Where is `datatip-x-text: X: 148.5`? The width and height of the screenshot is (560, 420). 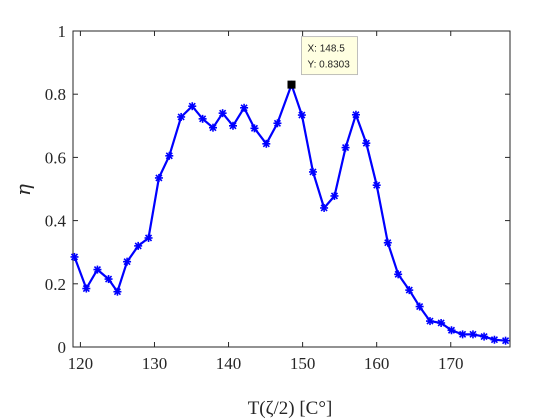 datatip-x-text: X: 148.5 is located at coordinates (327, 49).